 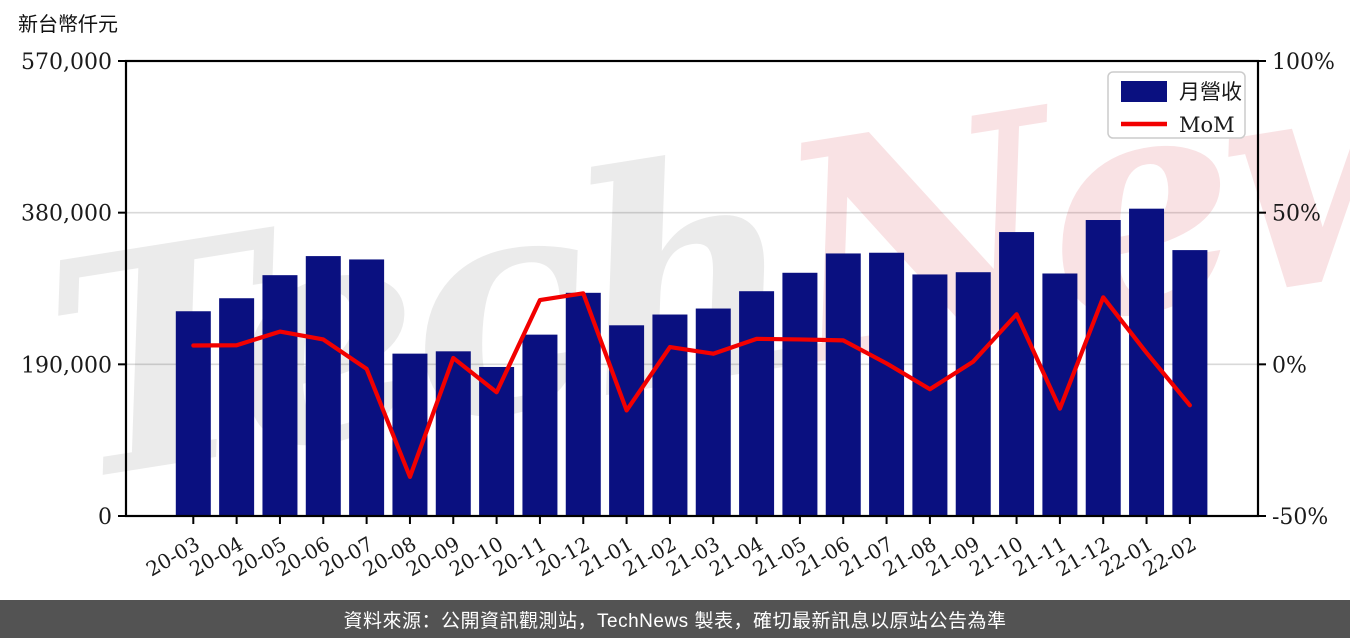 I want to click on left-tick-label: 380,000, so click(x=66, y=214).